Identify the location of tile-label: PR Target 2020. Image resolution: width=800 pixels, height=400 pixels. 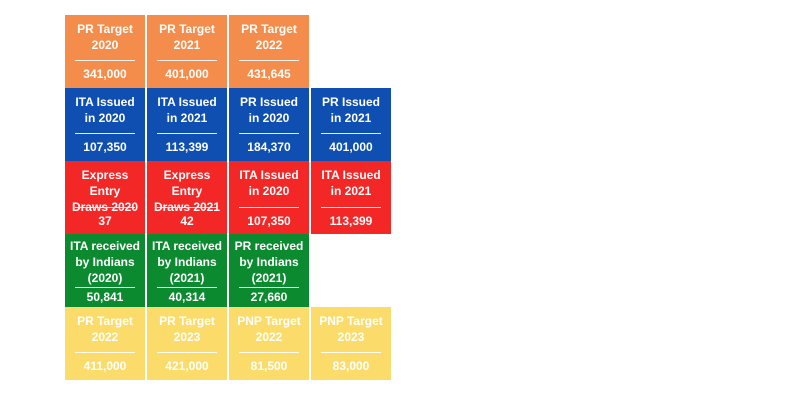
(105, 37).